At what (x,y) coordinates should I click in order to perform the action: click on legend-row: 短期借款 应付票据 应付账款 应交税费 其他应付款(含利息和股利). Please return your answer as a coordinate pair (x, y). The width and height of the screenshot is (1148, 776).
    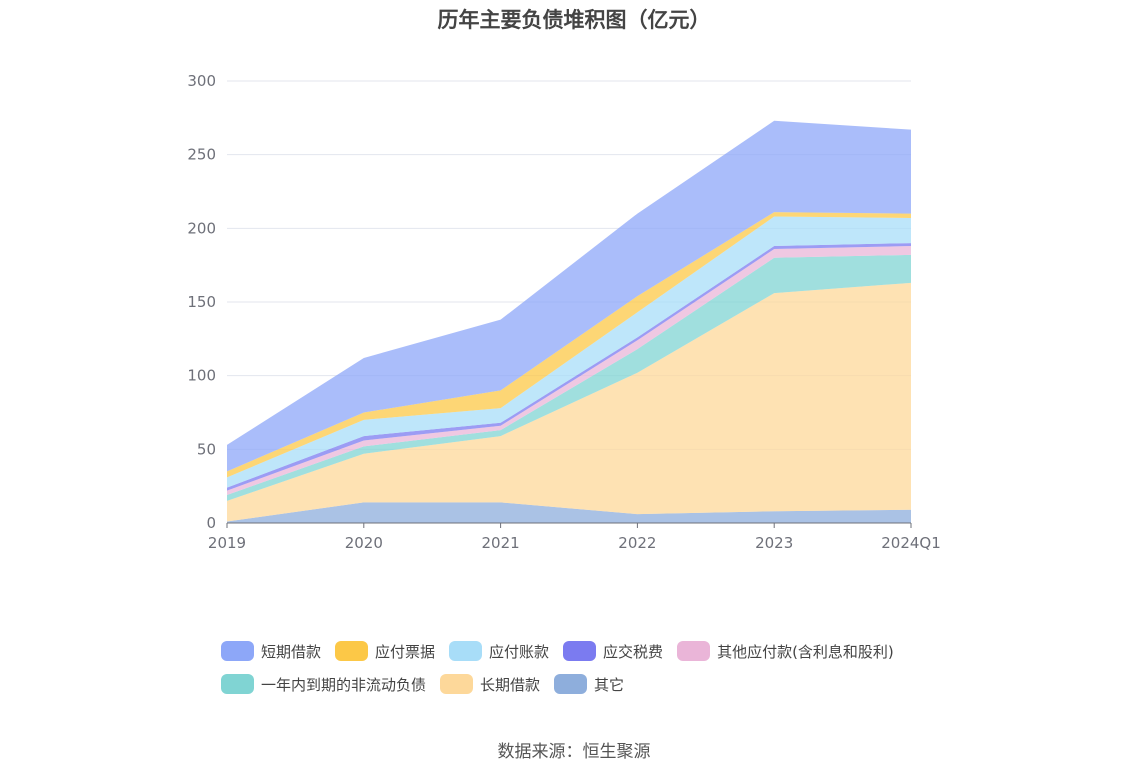
    Looking at the image, I should click on (601, 651).